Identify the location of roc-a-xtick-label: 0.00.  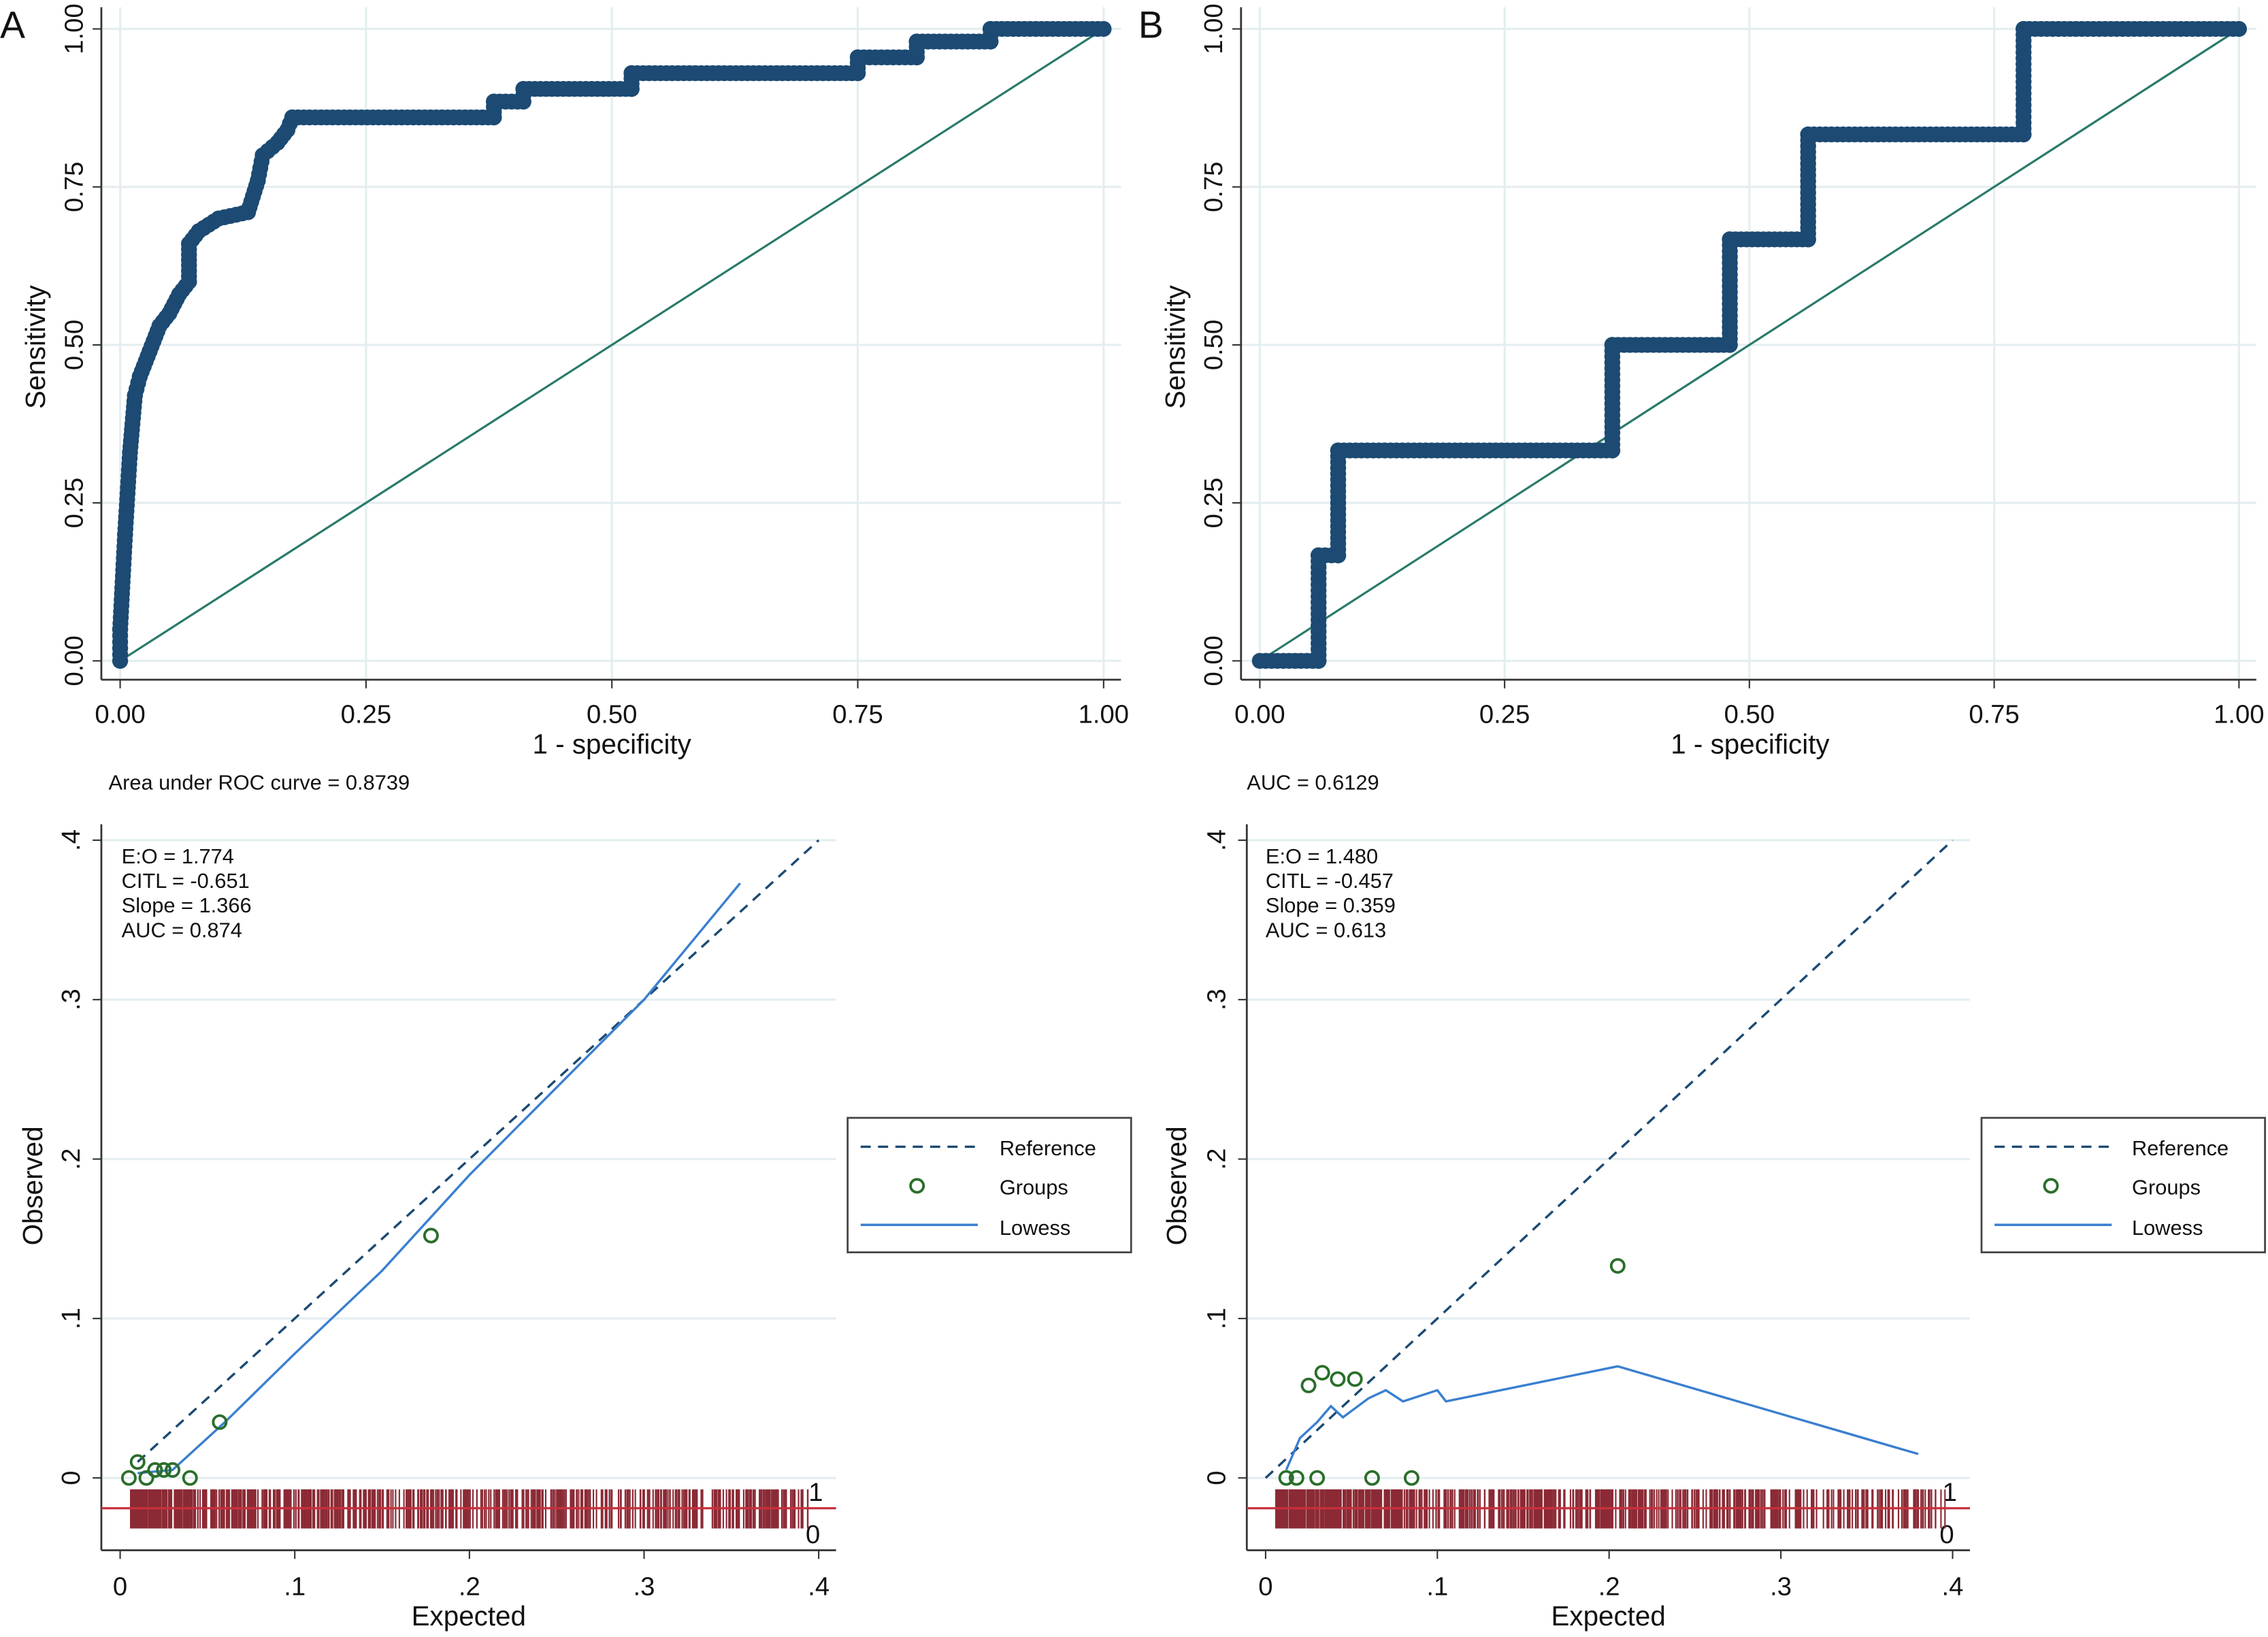
(120, 714).